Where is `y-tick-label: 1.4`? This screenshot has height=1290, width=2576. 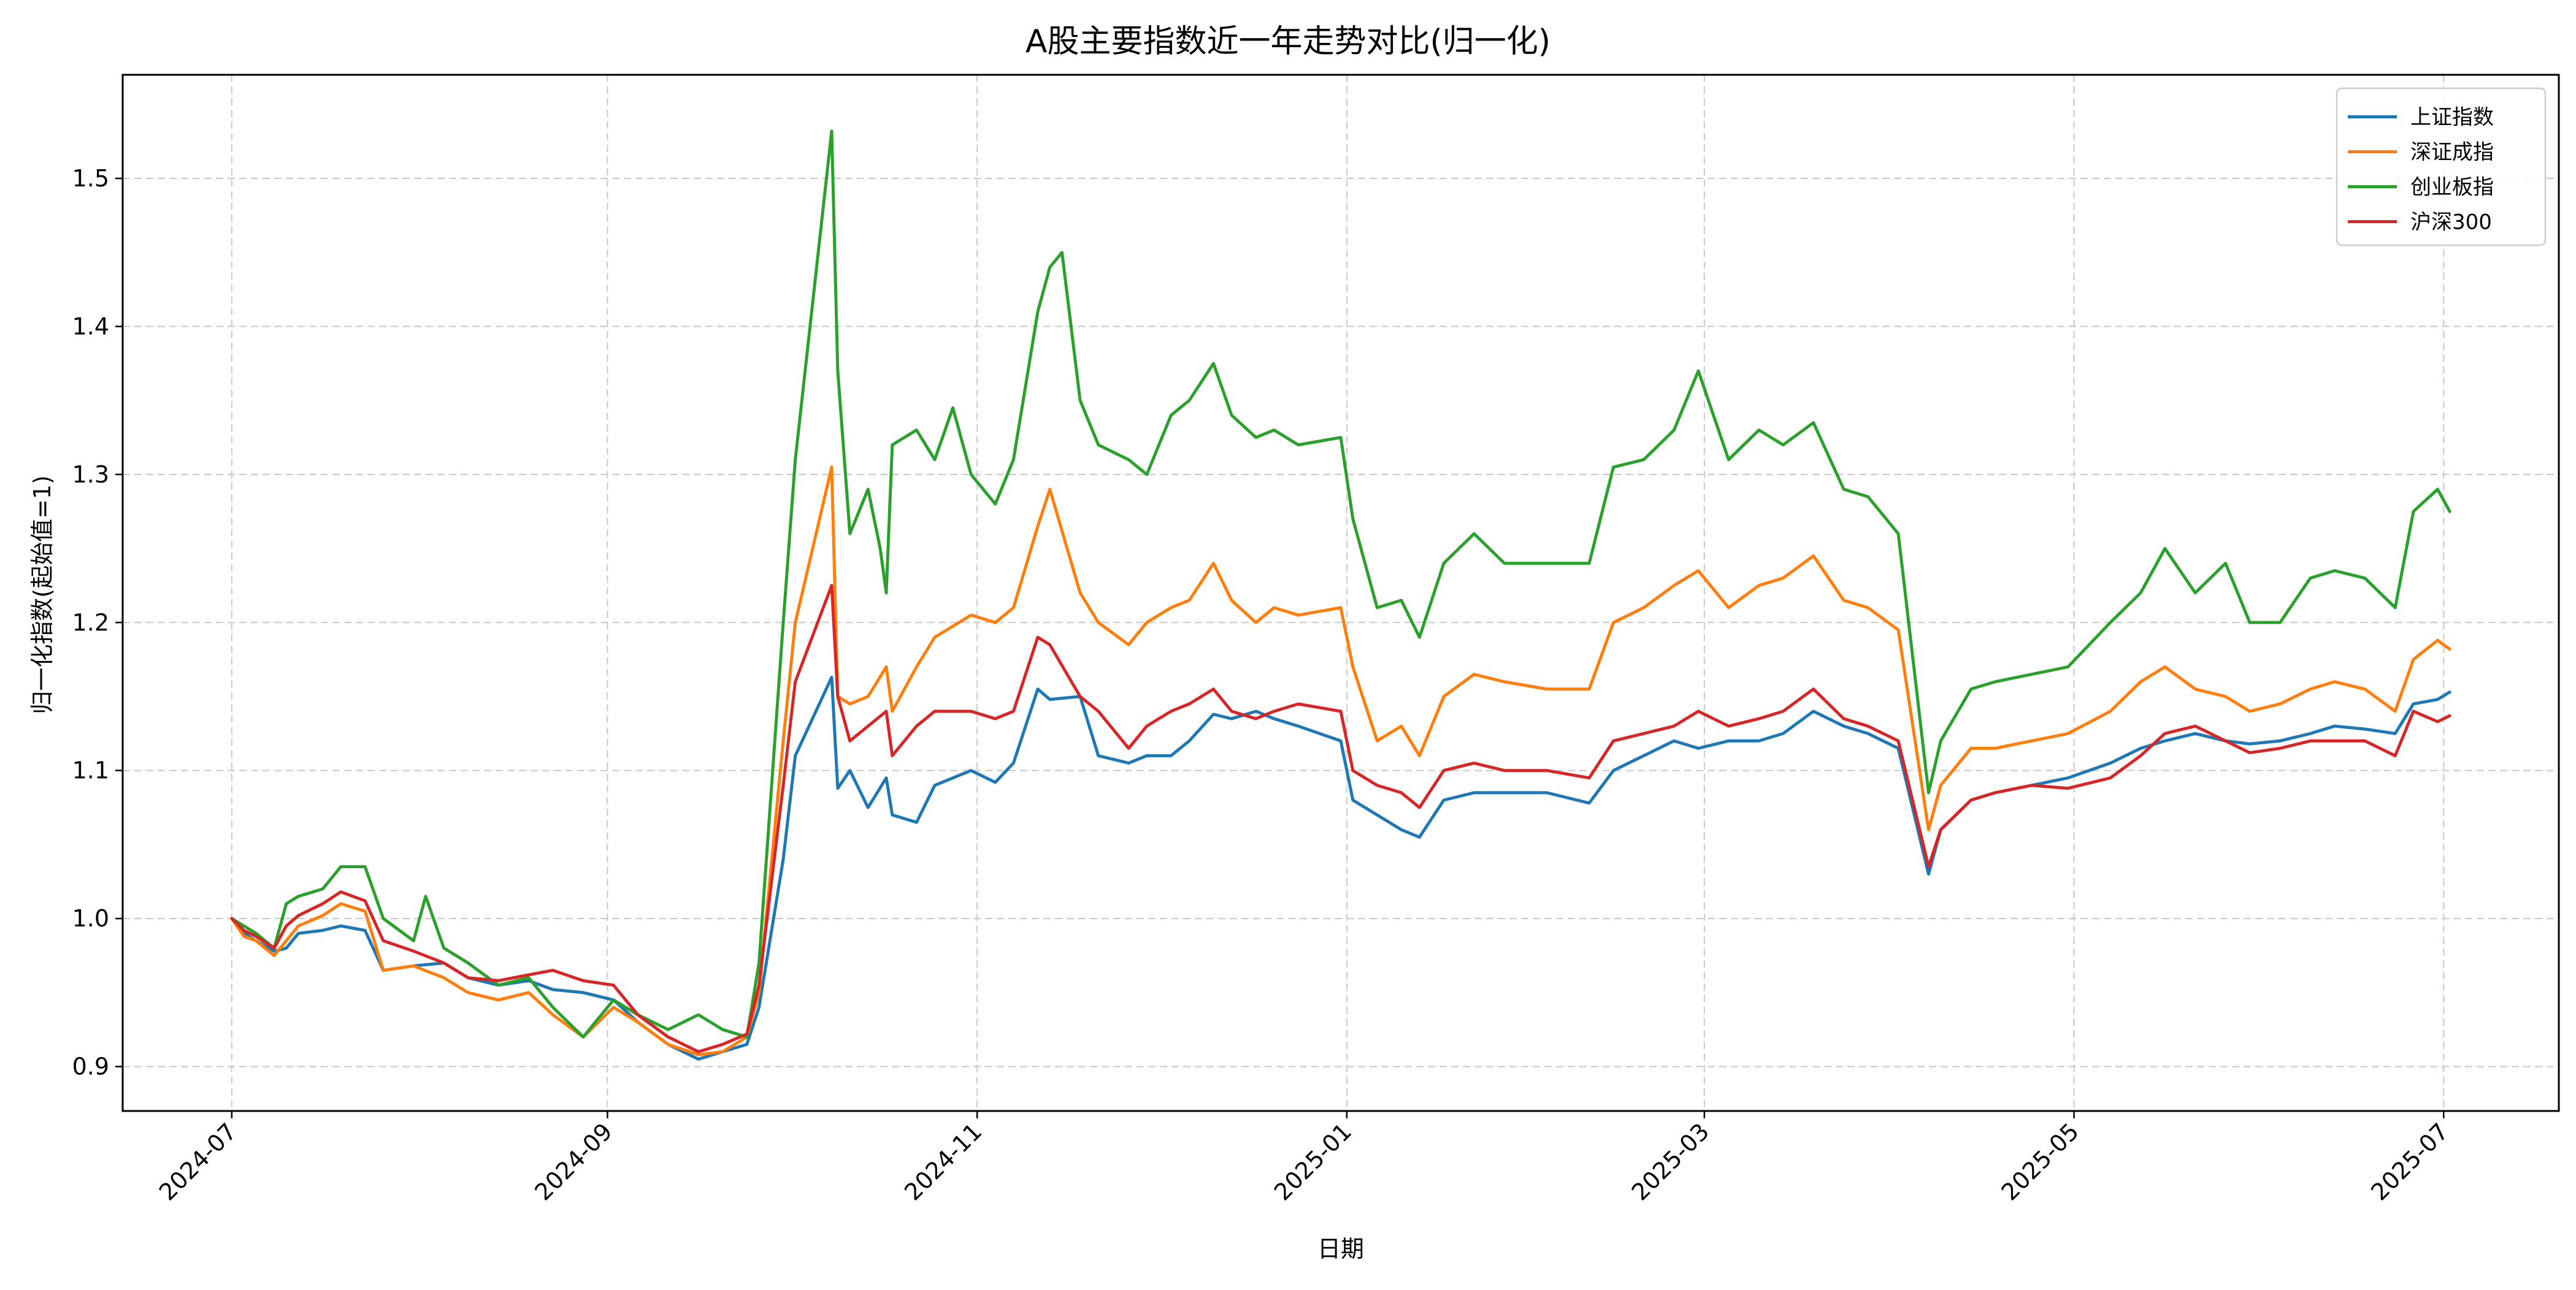
y-tick-label: 1.4 is located at coordinates (90, 326).